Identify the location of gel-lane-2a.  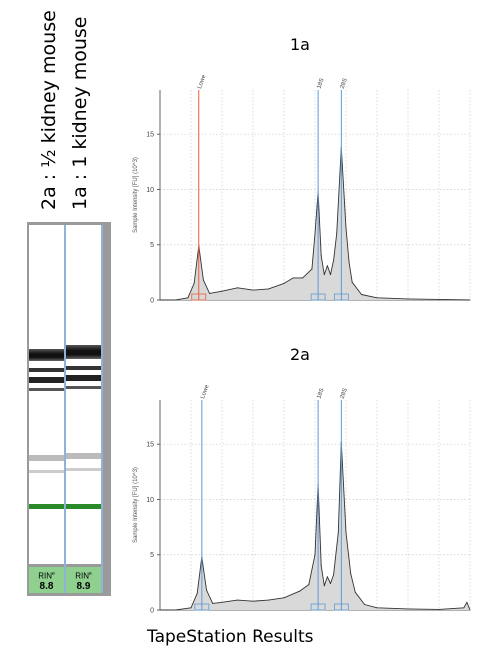
(46, 394).